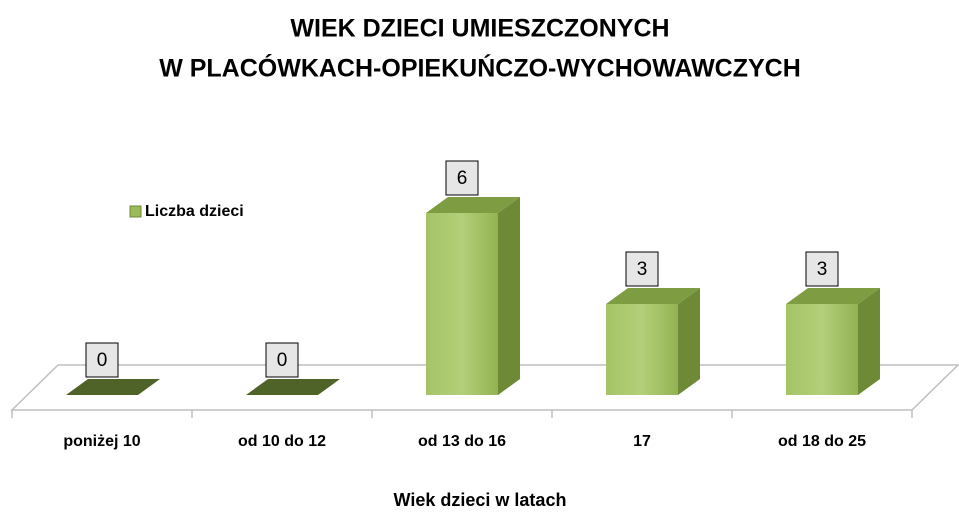  I want to click on legend-swatch, so click(135, 211).